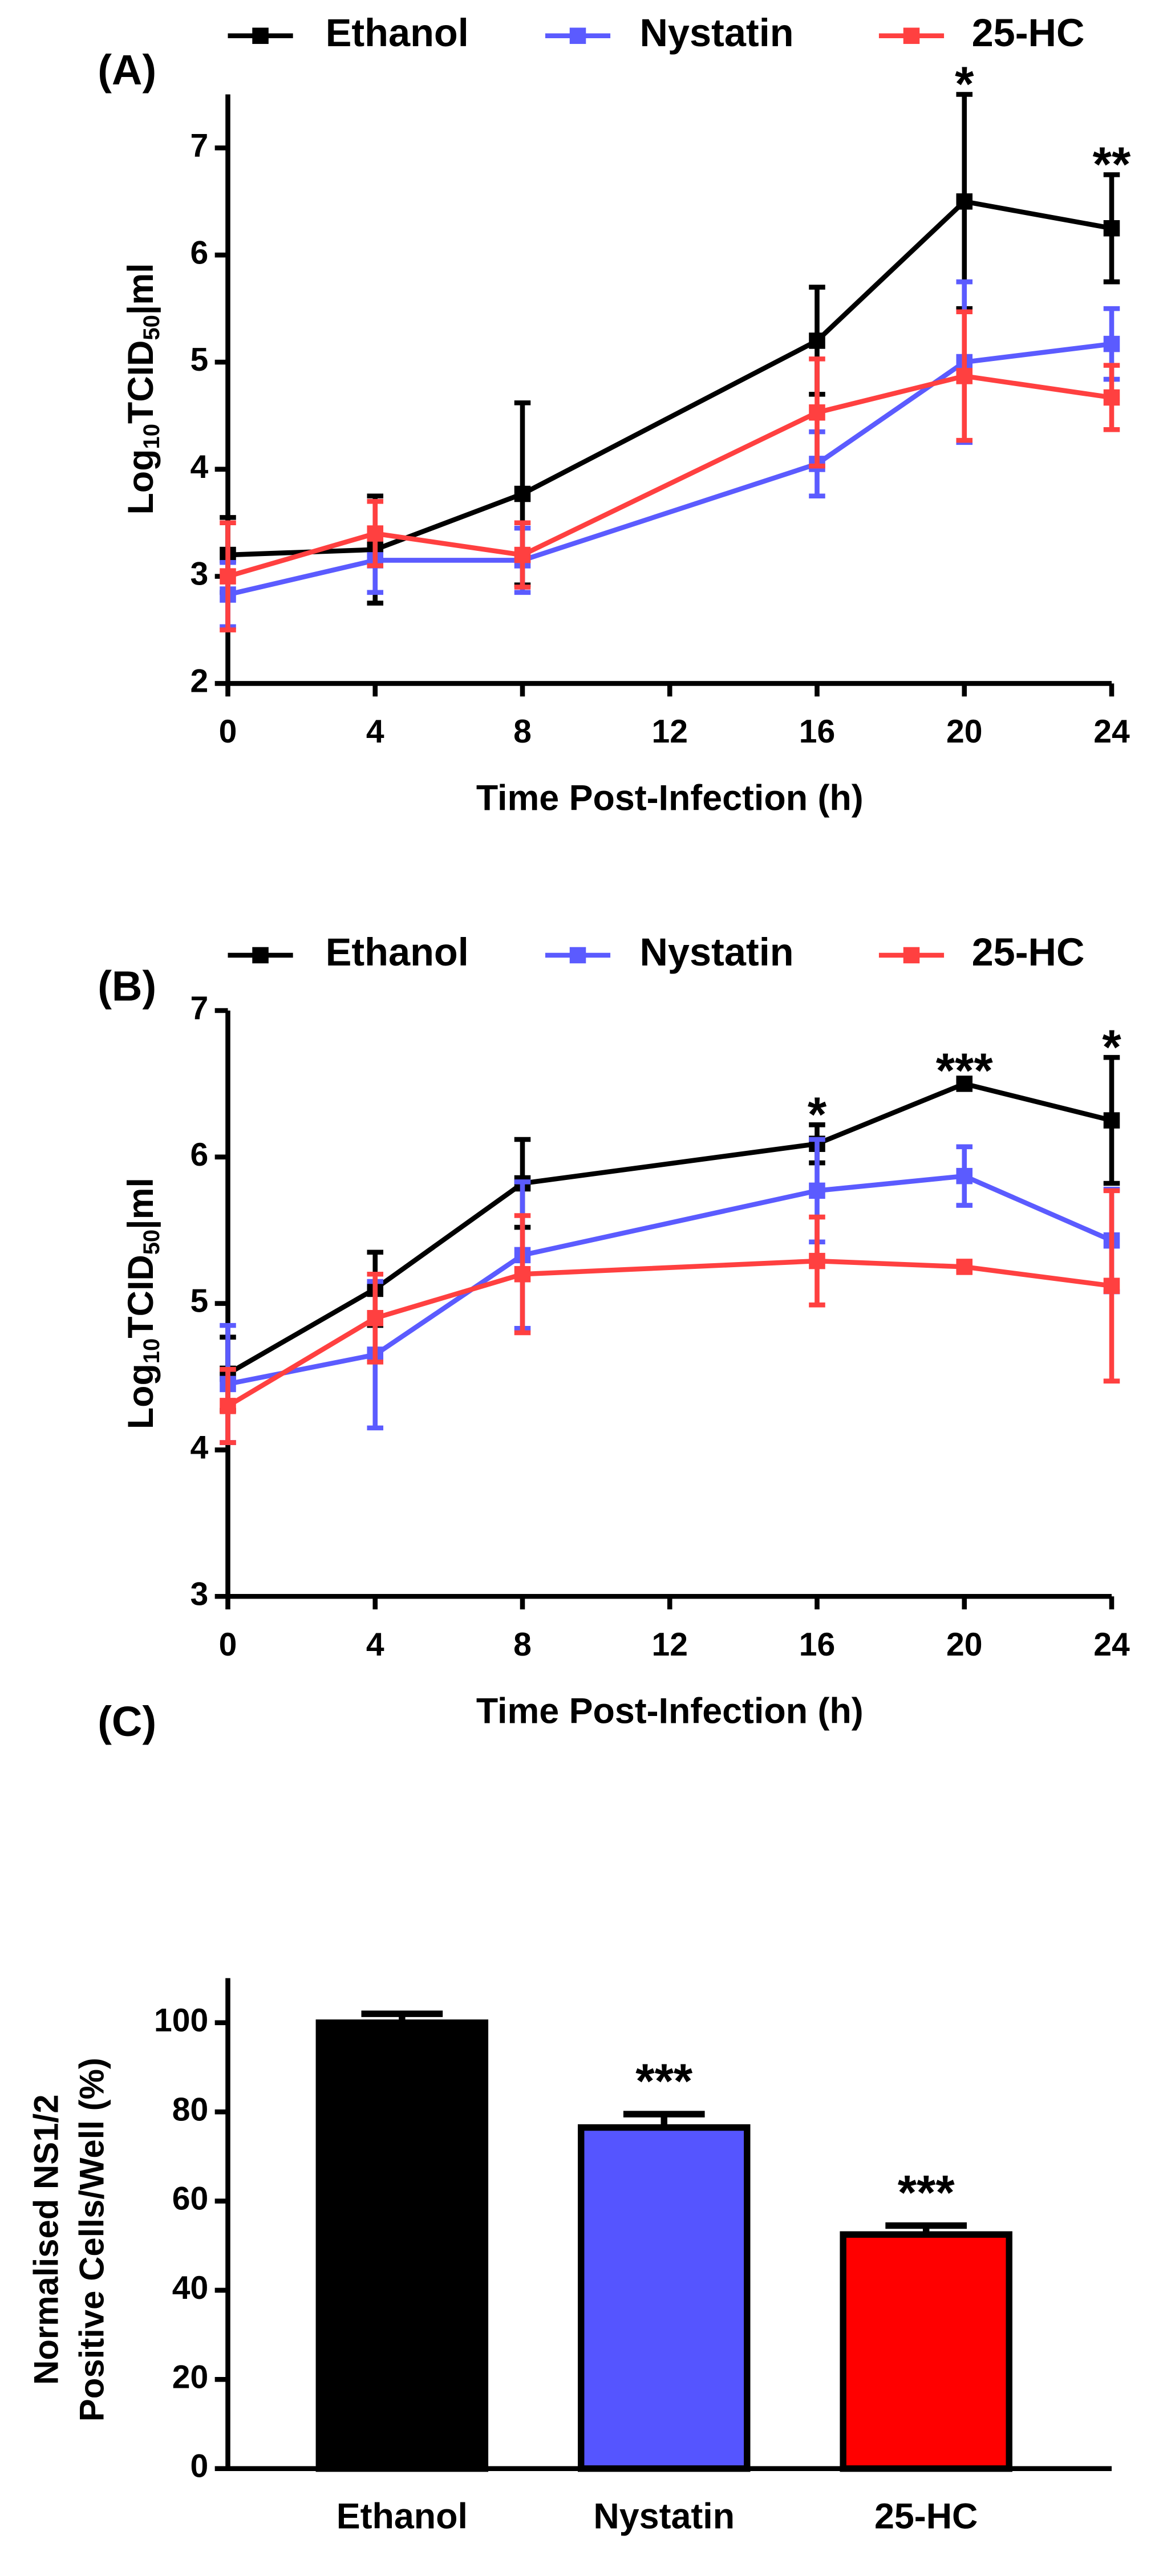 The image size is (1167, 2576). Describe the element at coordinates (151, 328) in the screenshot. I see `y-axis-label-part: 50` at that location.